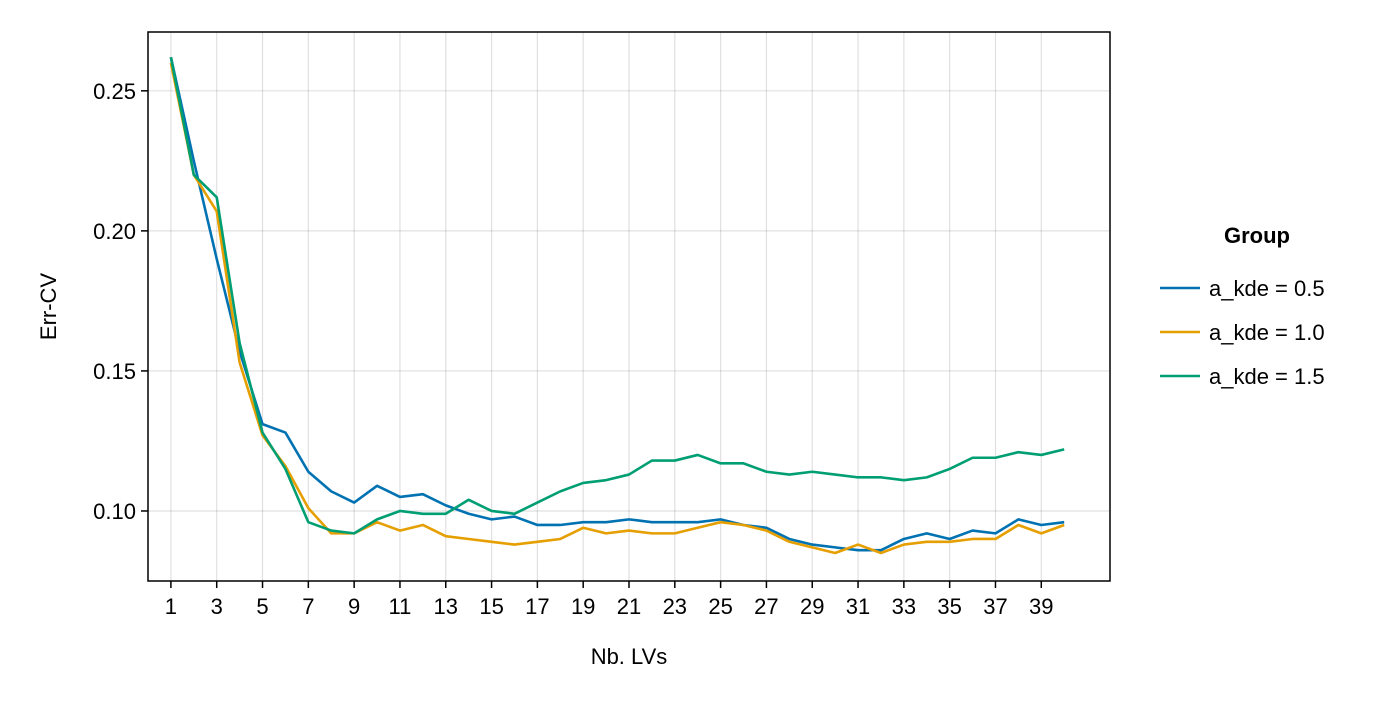  Describe the element at coordinates (629, 656) in the screenshot. I see `x-axis-label: Nb. LVs` at that location.